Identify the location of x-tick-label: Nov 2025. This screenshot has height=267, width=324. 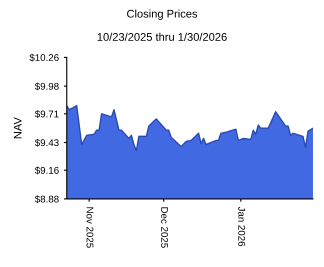
(90, 227).